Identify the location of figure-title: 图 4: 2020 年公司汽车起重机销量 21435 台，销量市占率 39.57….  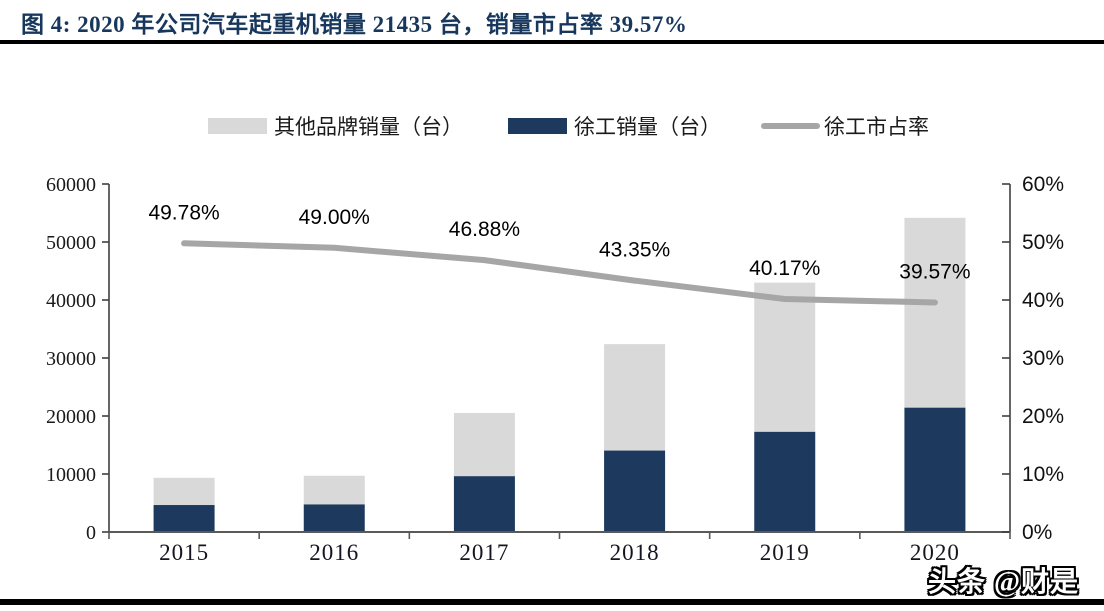
(354, 24).